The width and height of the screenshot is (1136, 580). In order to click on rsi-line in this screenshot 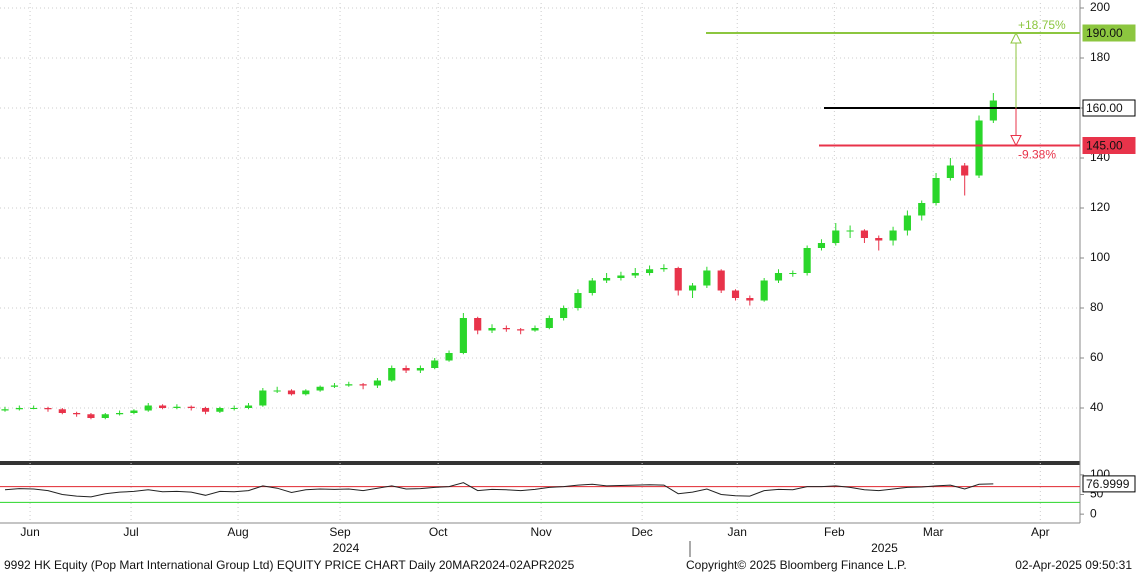, I will do `click(499, 490)`.